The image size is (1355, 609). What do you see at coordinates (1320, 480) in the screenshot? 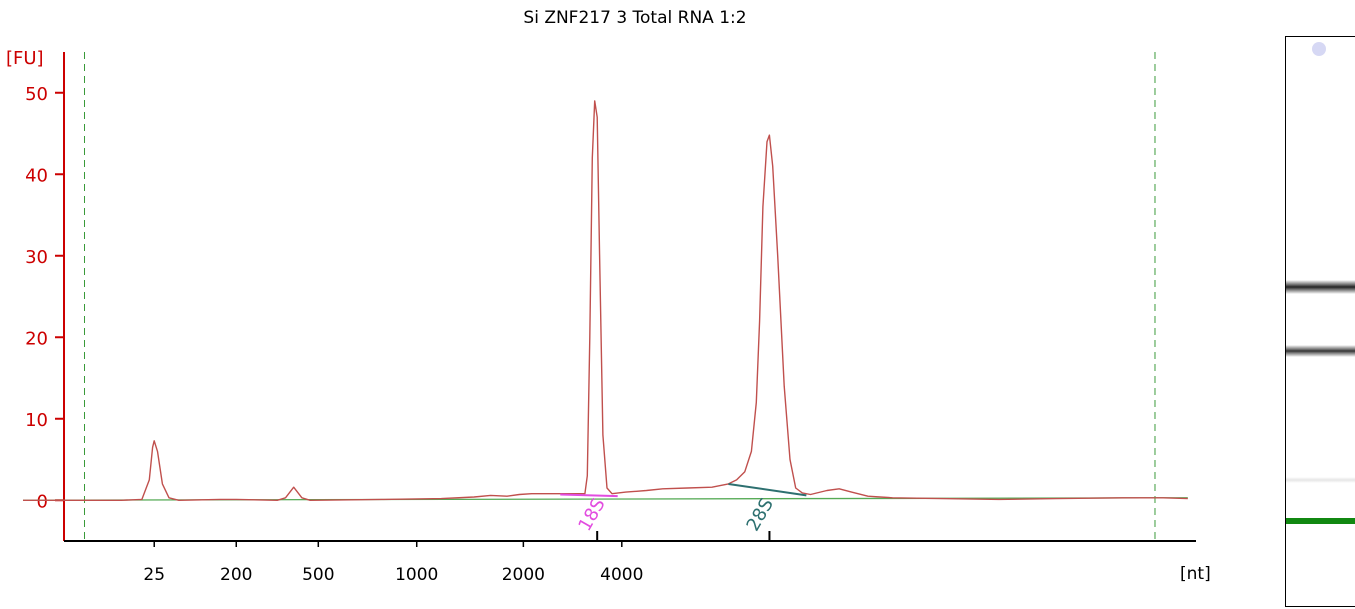
I see `gel-band-faint` at bounding box center [1320, 480].